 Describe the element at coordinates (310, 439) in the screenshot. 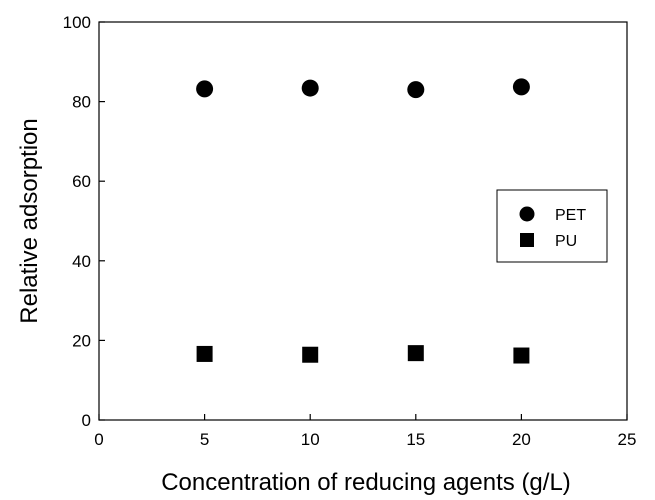

I see `x-tick-label: 10` at that location.